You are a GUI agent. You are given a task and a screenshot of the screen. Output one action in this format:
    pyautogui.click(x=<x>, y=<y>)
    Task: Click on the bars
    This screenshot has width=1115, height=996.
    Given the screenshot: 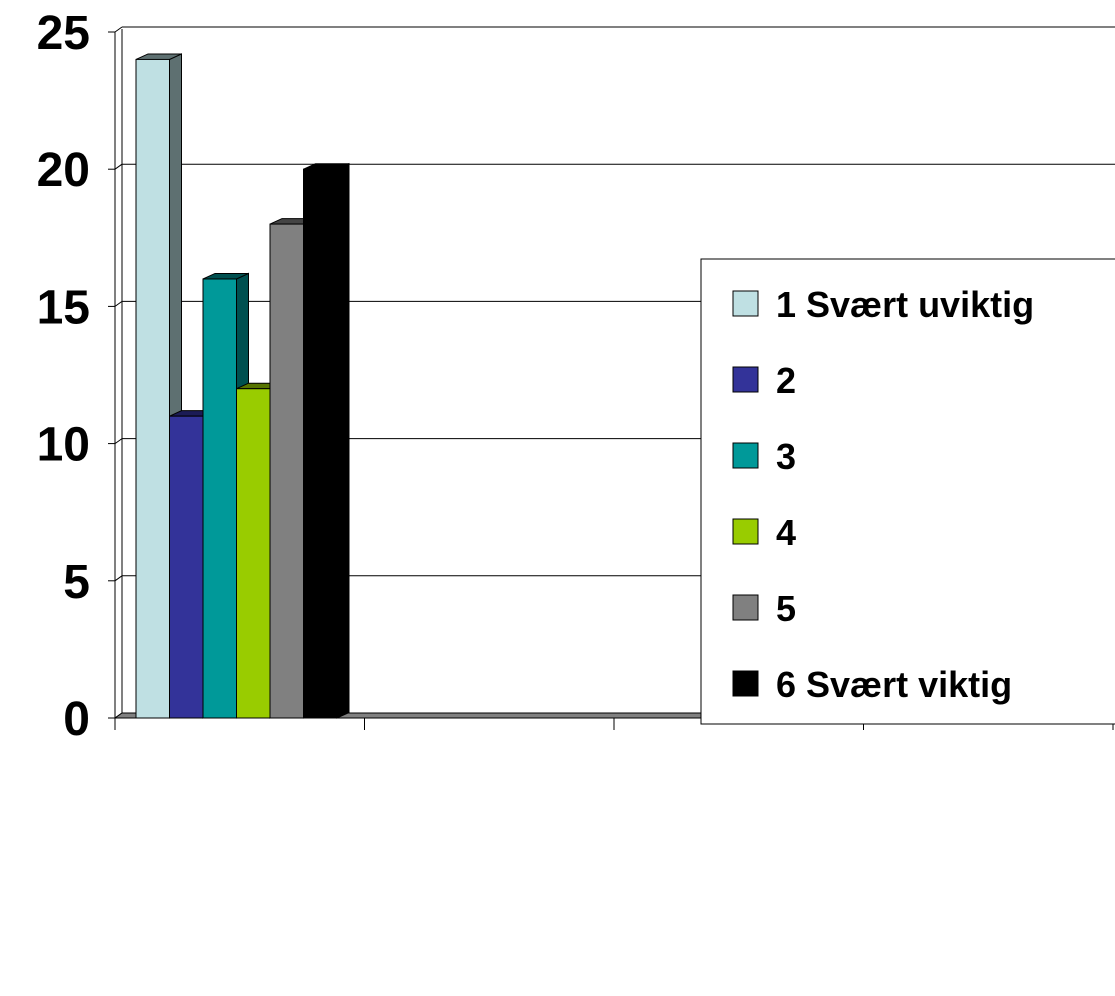 What is the action you would take?
    pyautogui.click(x=242, y=386)
    